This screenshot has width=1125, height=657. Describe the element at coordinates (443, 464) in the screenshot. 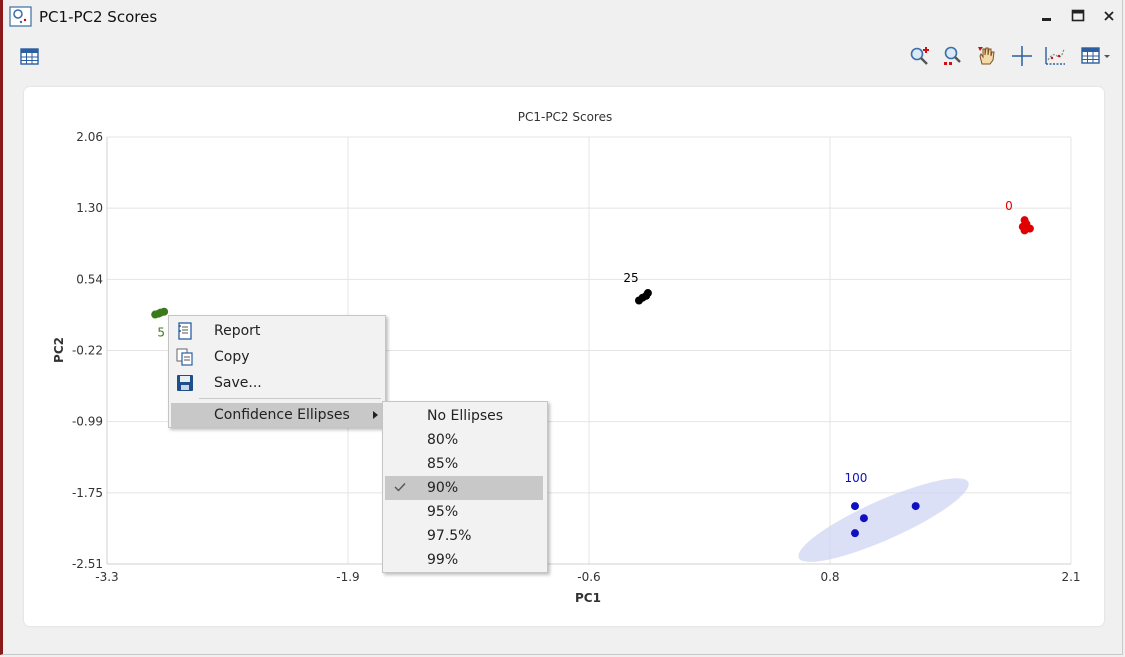

I see `submenu-item-label: 85%` at that location.